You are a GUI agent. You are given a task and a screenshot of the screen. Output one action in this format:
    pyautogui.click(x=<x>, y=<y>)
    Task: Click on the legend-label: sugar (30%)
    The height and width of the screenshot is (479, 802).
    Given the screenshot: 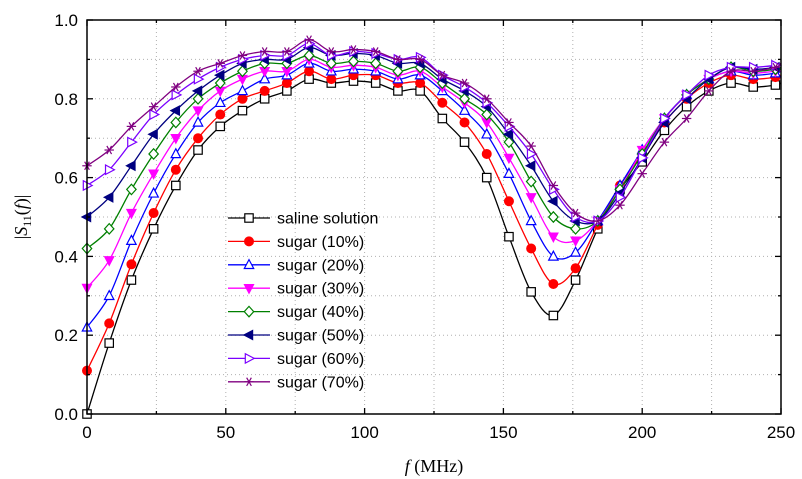 What is the action you would take?
    pyautogui.click(x=320, y=289)
    